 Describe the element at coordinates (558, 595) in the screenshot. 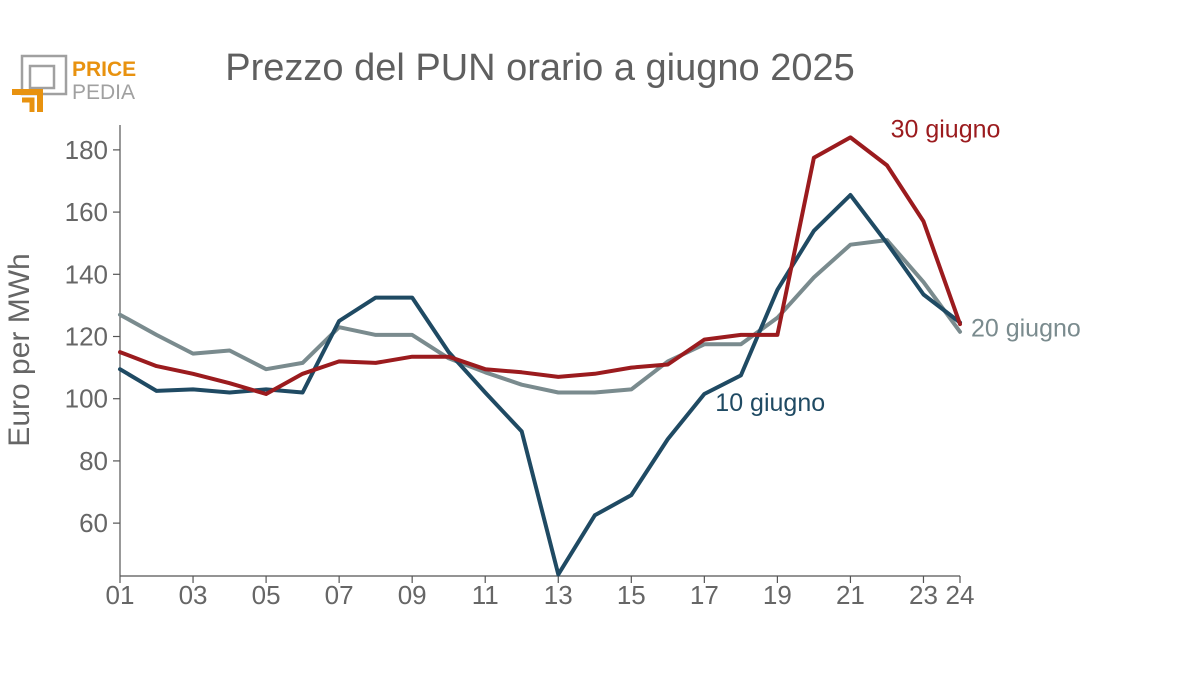

I see `x-tick-label: 13` at that location.